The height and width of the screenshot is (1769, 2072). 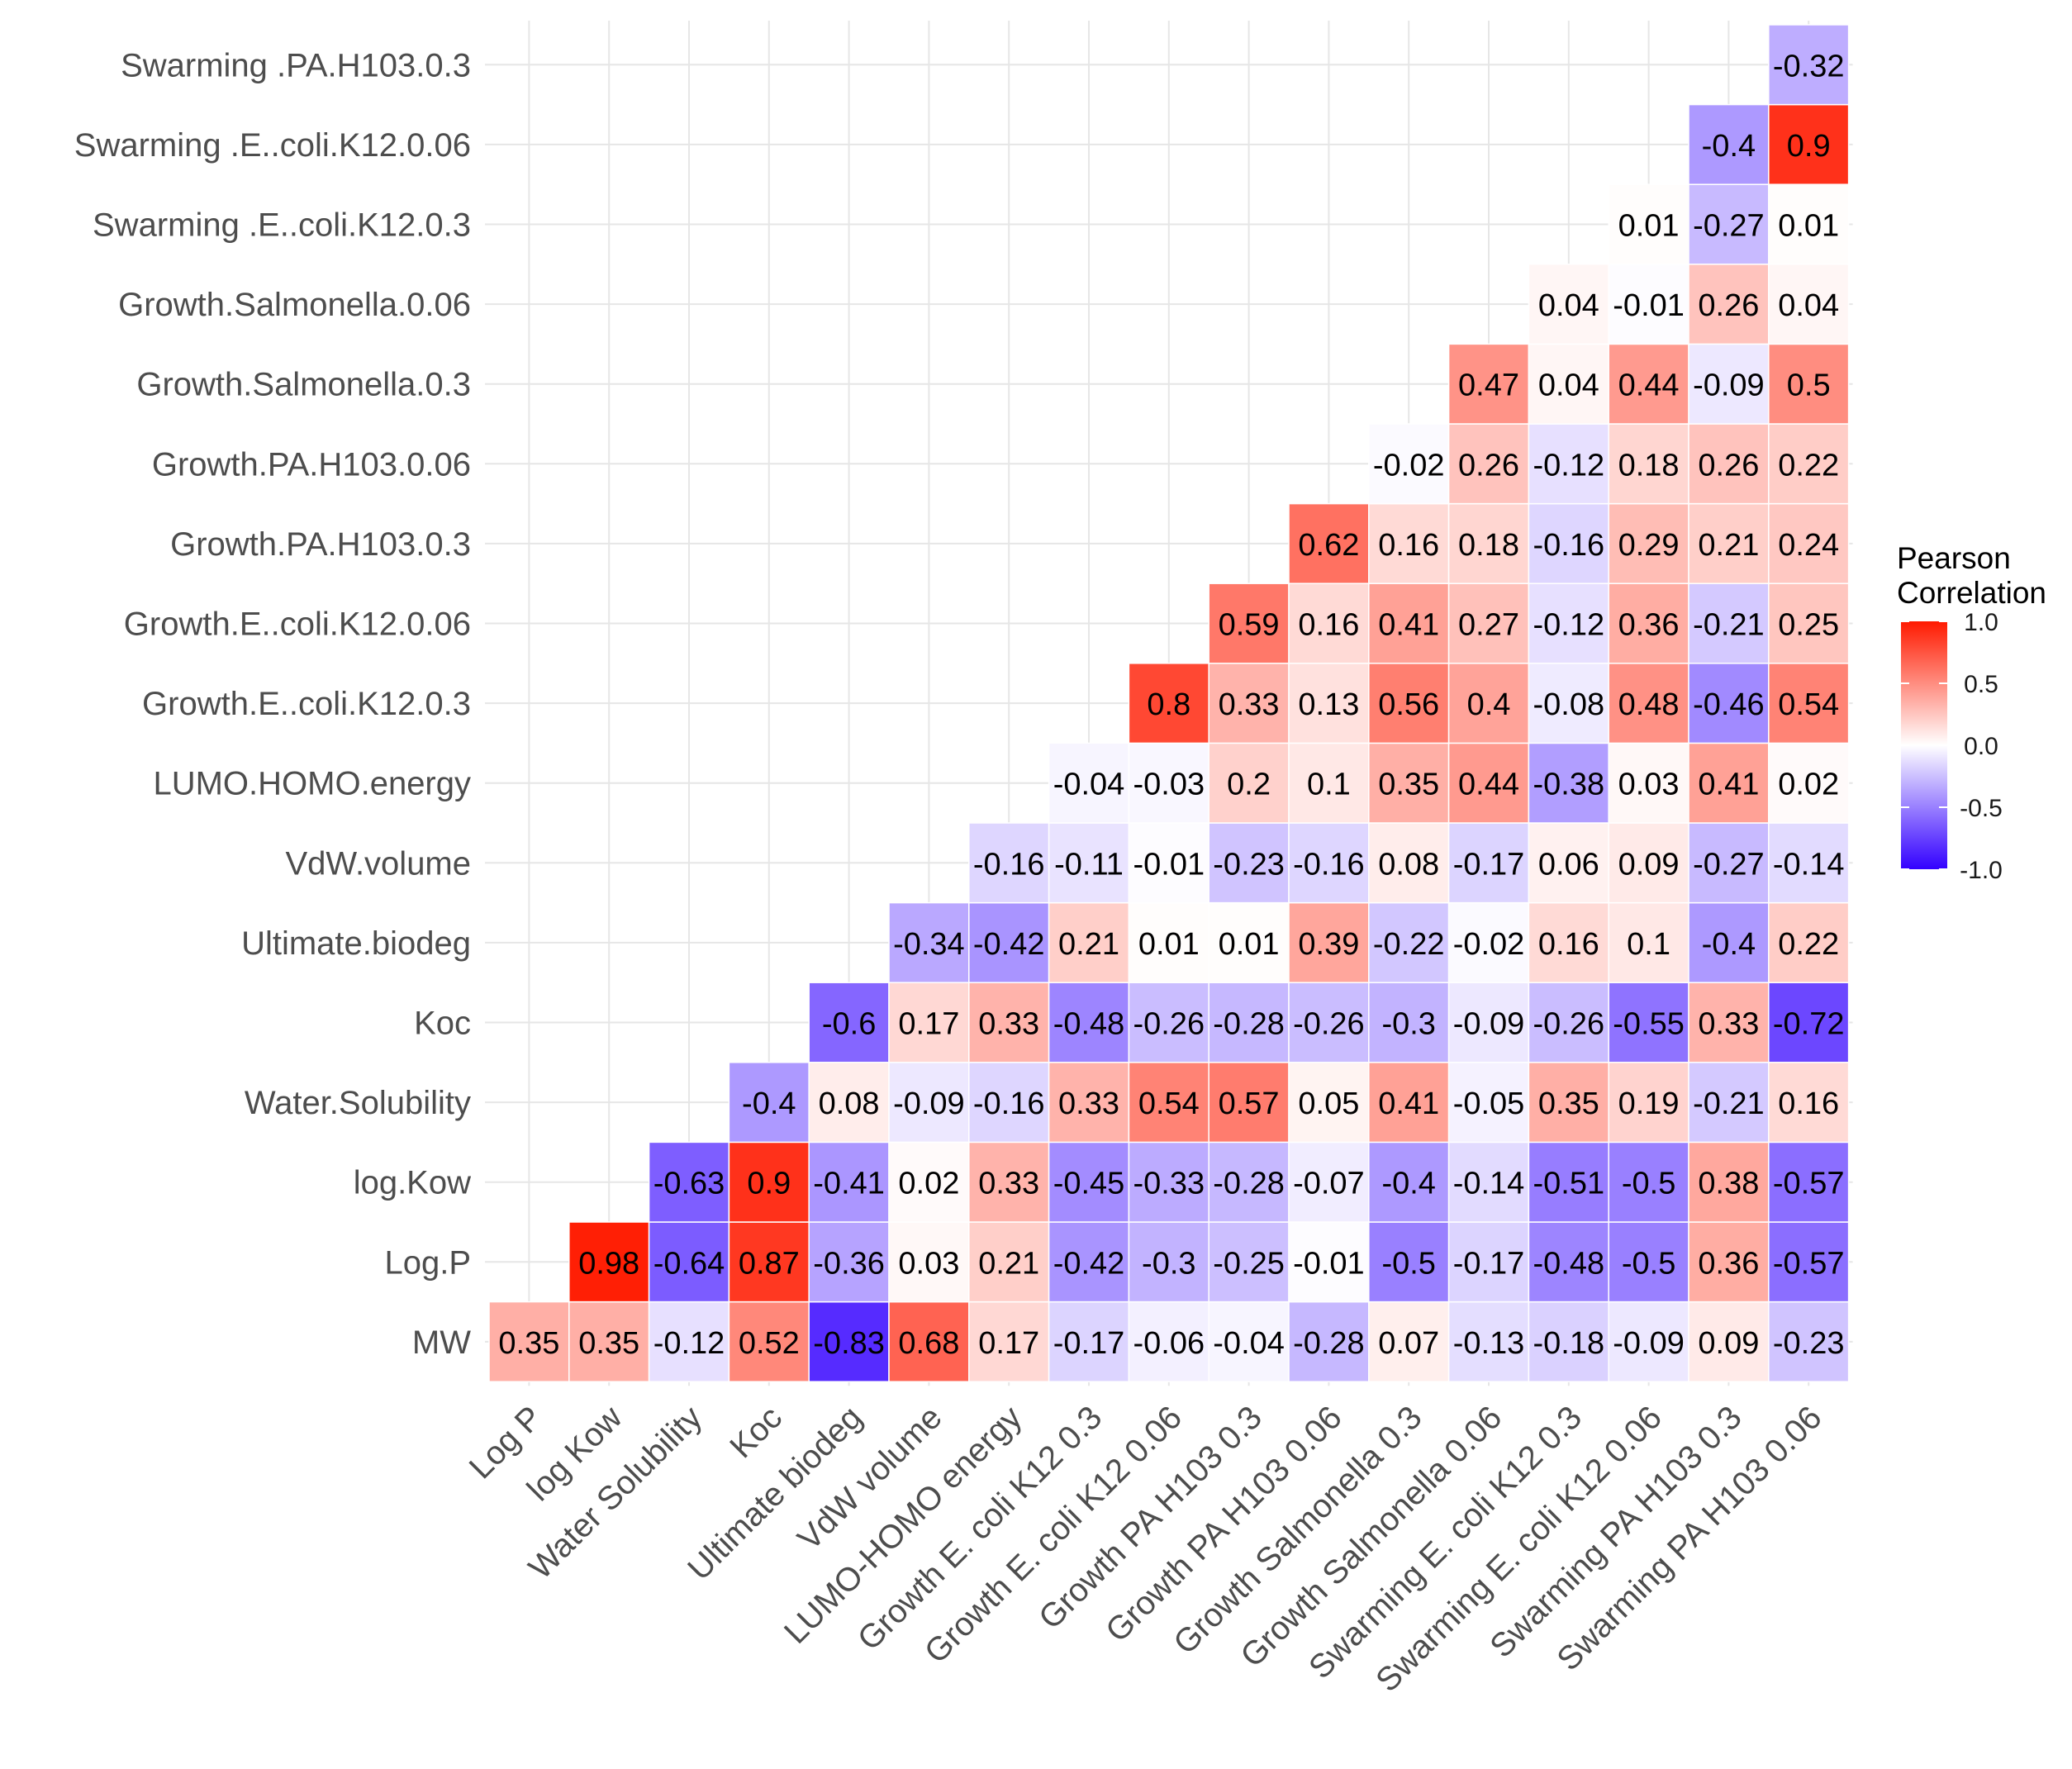 I want to click on cell-value-label: 0.62, so click(x=1328, y=545).